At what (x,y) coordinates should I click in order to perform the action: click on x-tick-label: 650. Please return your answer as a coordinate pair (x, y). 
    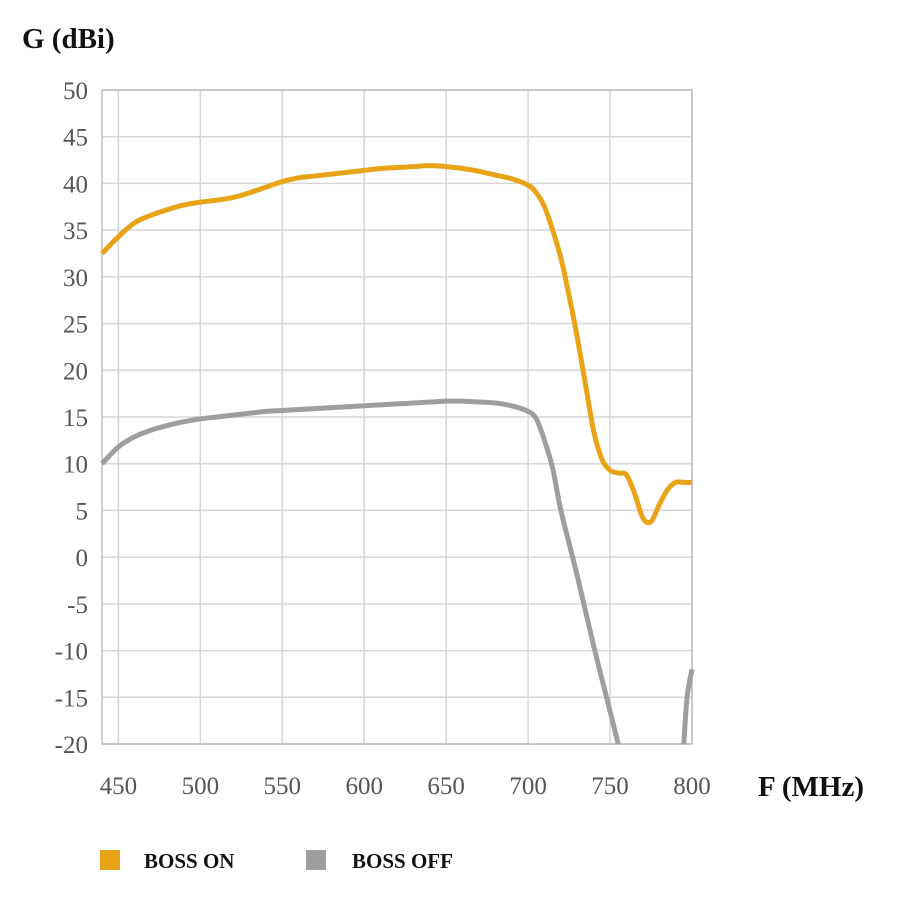
    Looking at the image, I should click on (446, 786).